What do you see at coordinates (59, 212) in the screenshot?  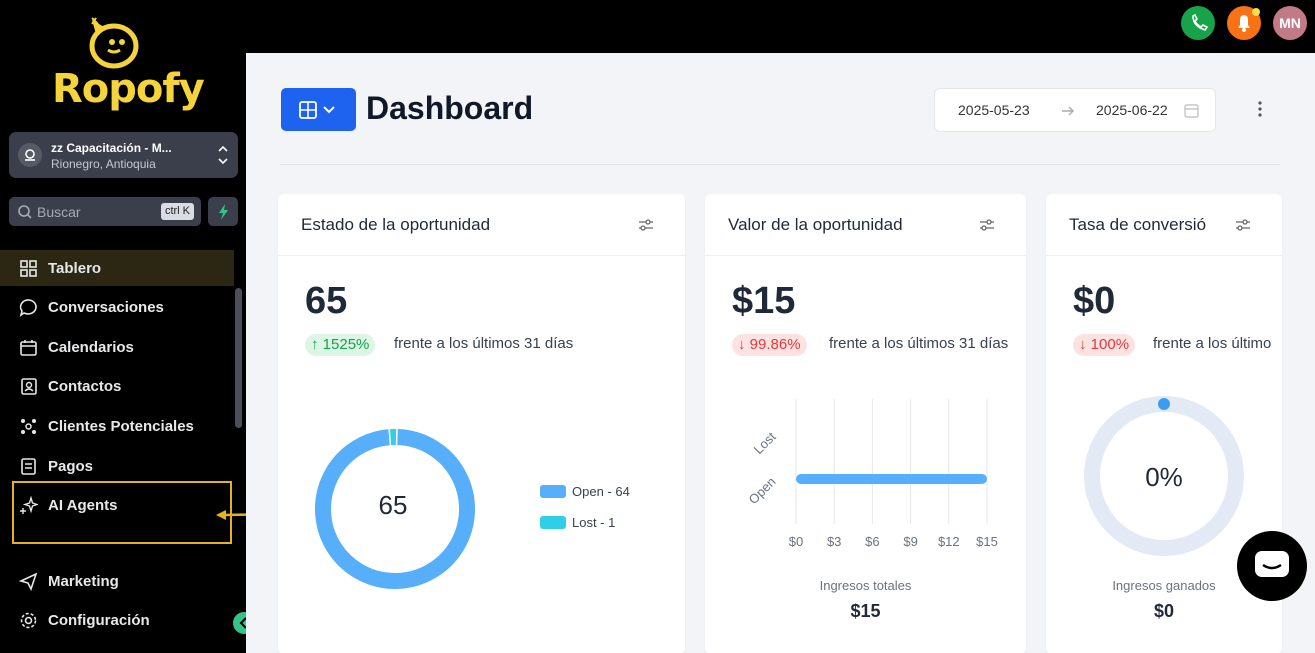 I see `search-placeholder: Buscar` at bounding box center [59, 212].